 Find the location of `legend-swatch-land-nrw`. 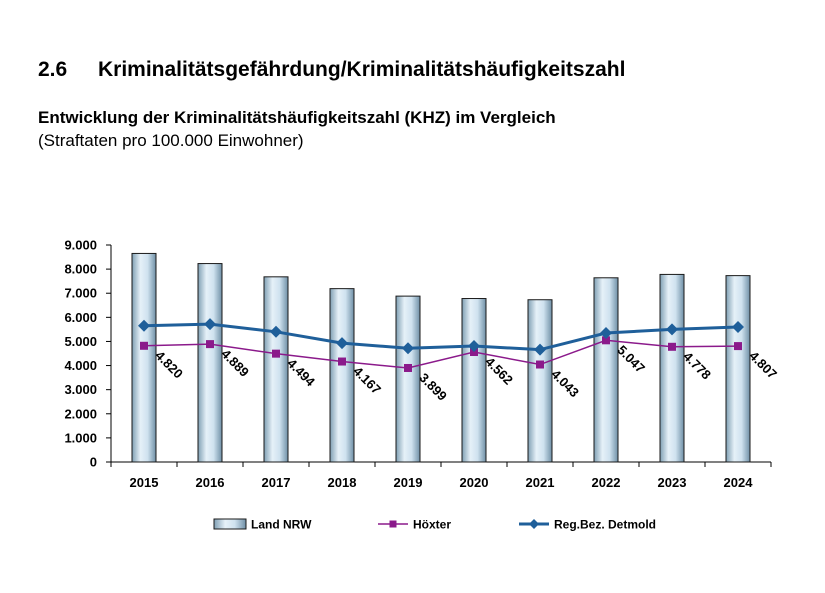

legend-swatch-land-nrw is located at coordinates (230, 524).